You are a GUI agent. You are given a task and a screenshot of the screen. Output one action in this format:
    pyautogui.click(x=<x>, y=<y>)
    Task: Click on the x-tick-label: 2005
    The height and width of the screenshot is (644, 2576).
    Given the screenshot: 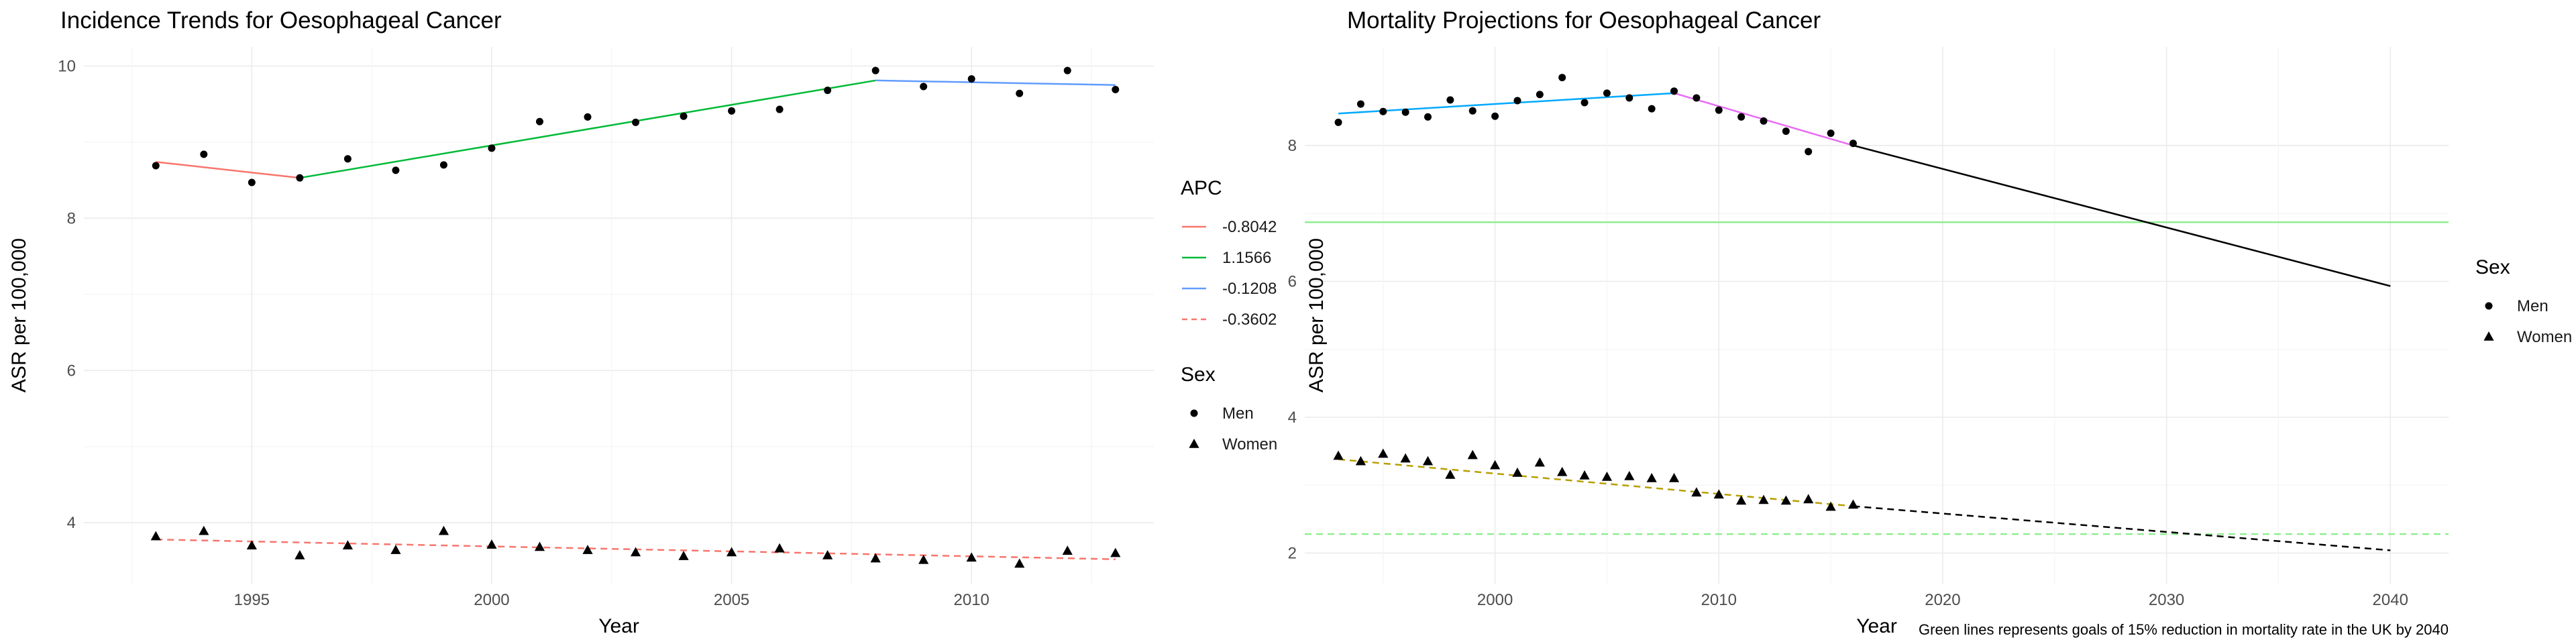 What is the action you would take?
    pyautogui.click(x=731, y=600)
    